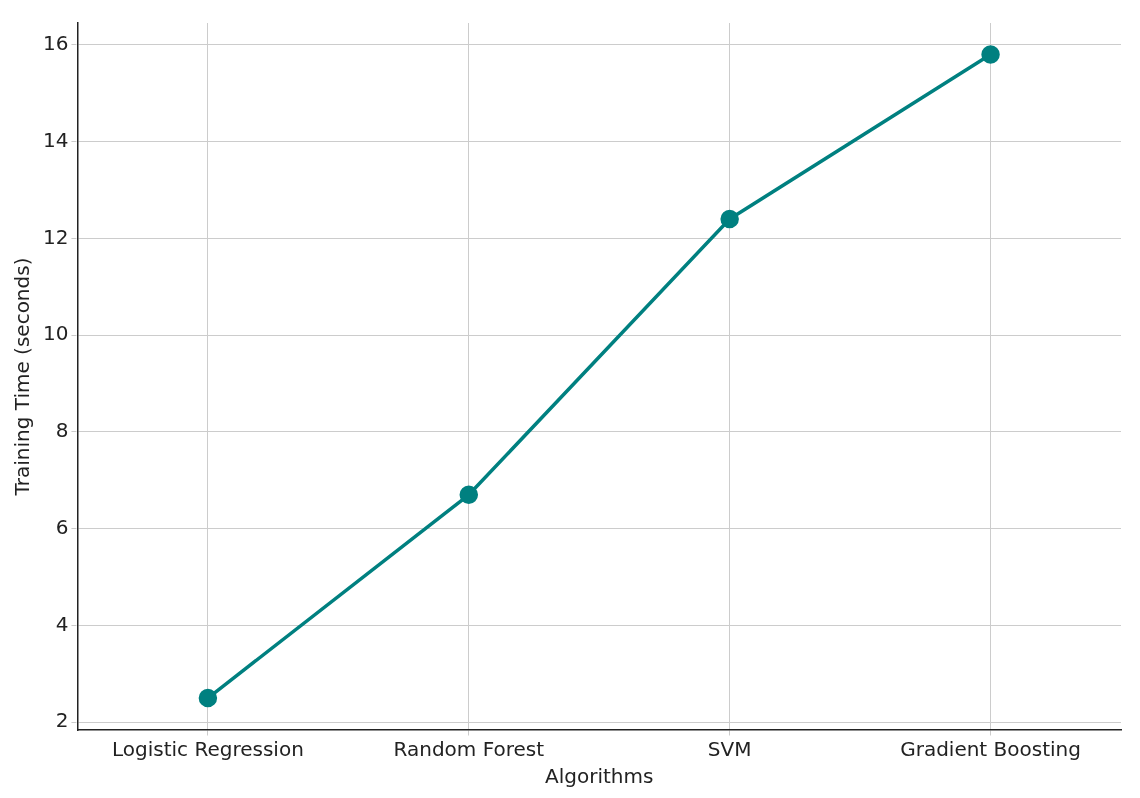  I want to click on y-tick-label: 12, so click(56, 236).